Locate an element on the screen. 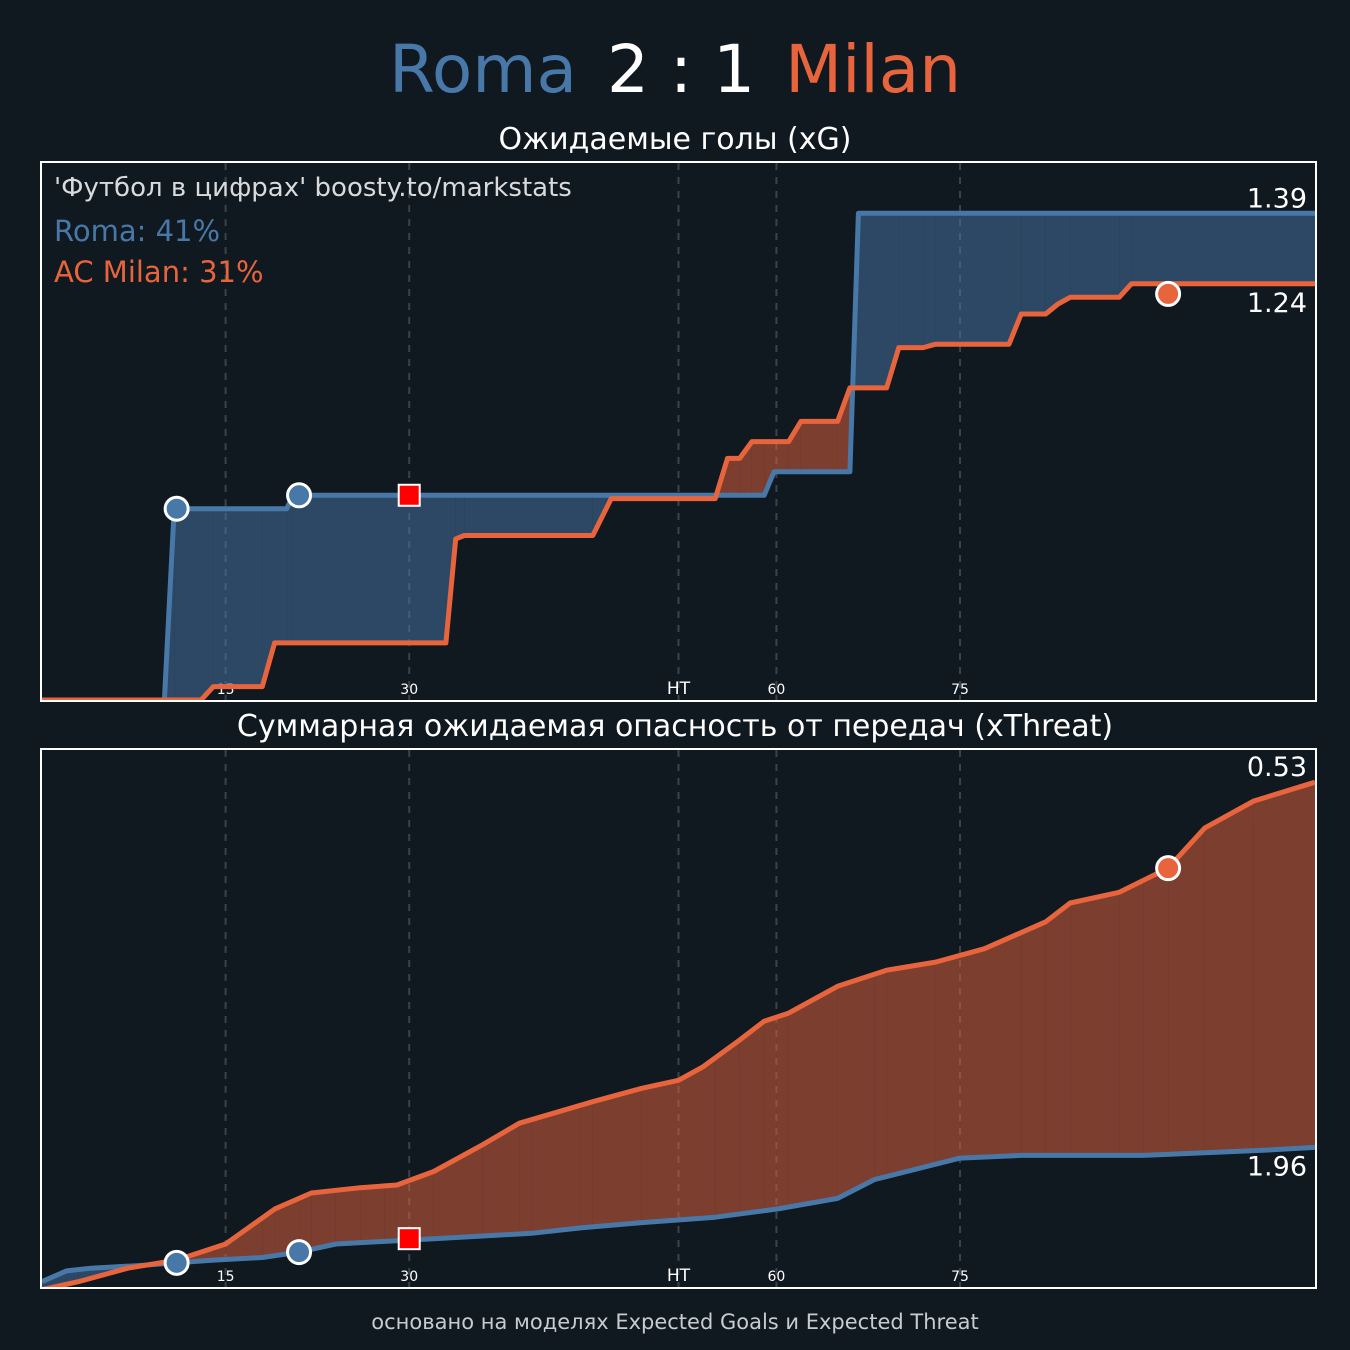 The image size is (1350, 1350). end-label-milan: 0.53 is located at coordinates (1277, 767).